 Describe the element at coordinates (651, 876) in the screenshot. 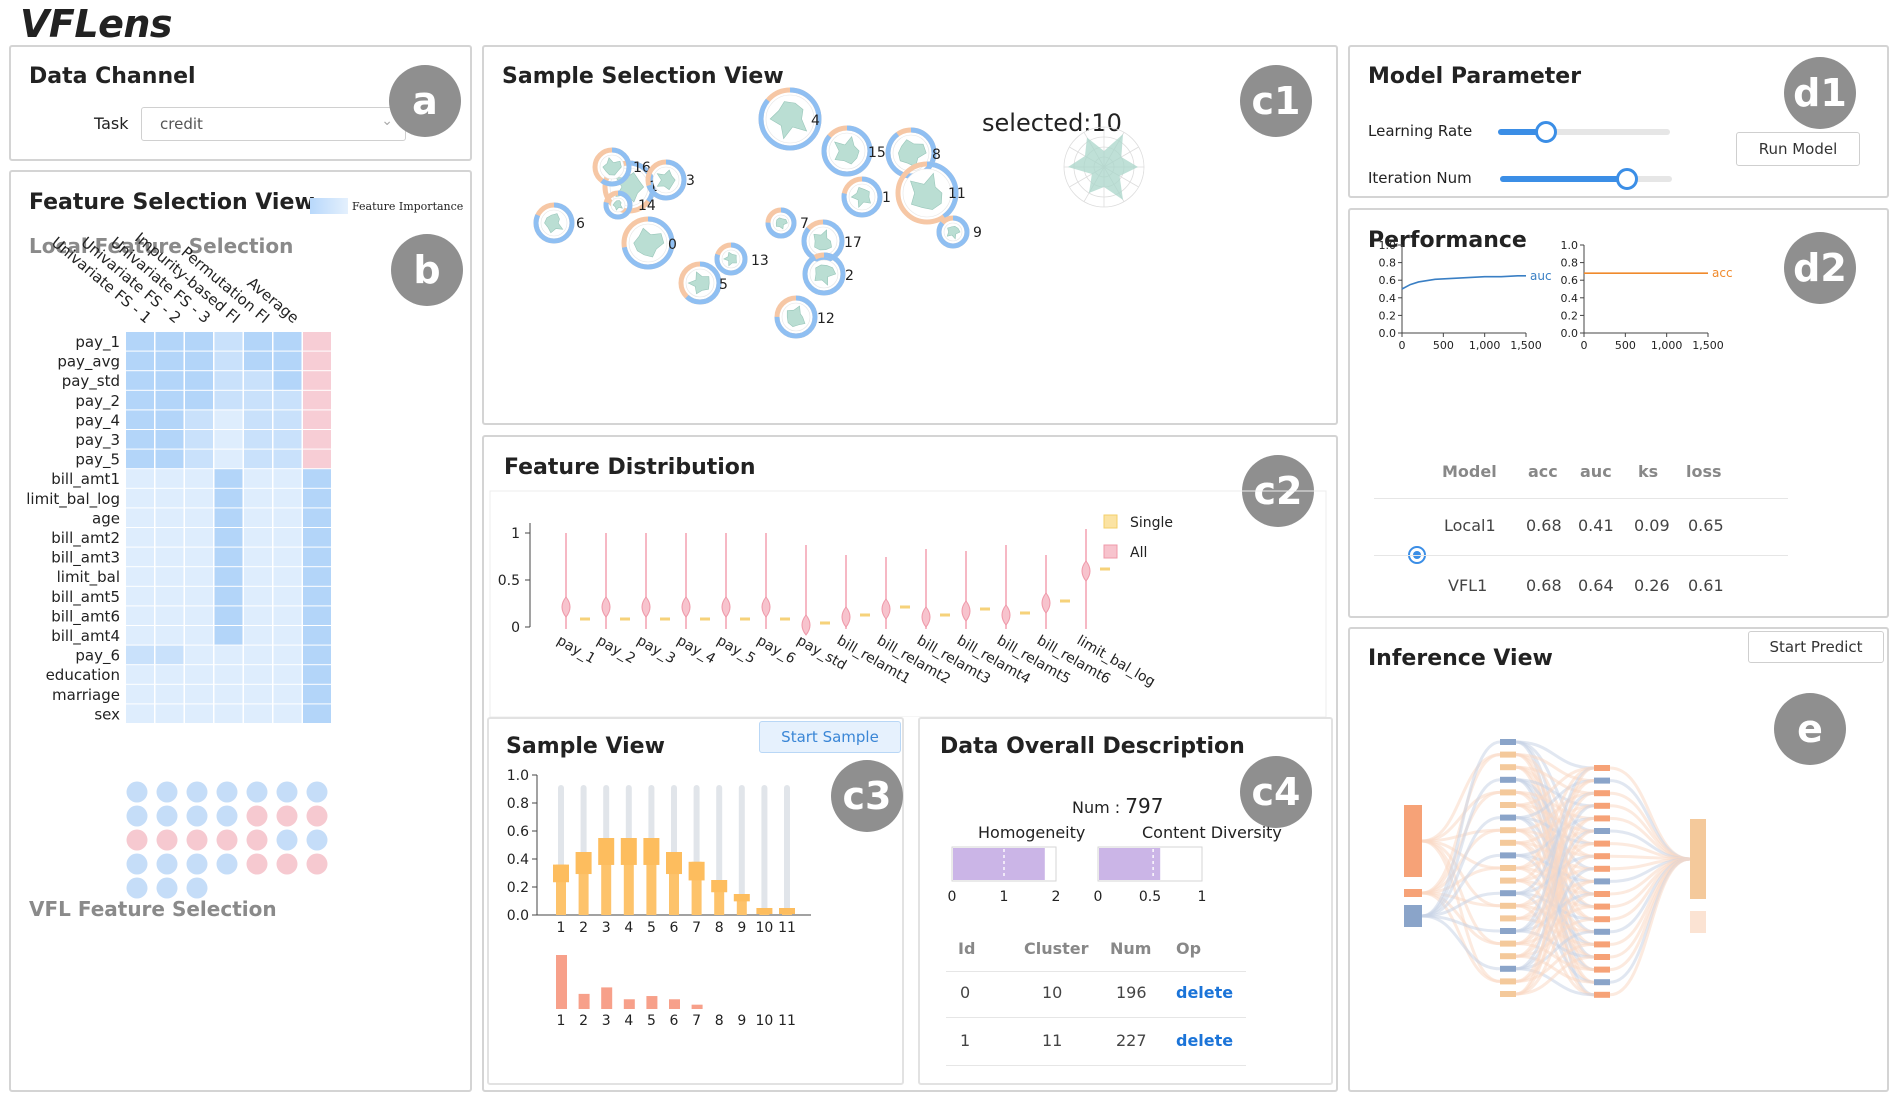

I see `bar-value` at that location.